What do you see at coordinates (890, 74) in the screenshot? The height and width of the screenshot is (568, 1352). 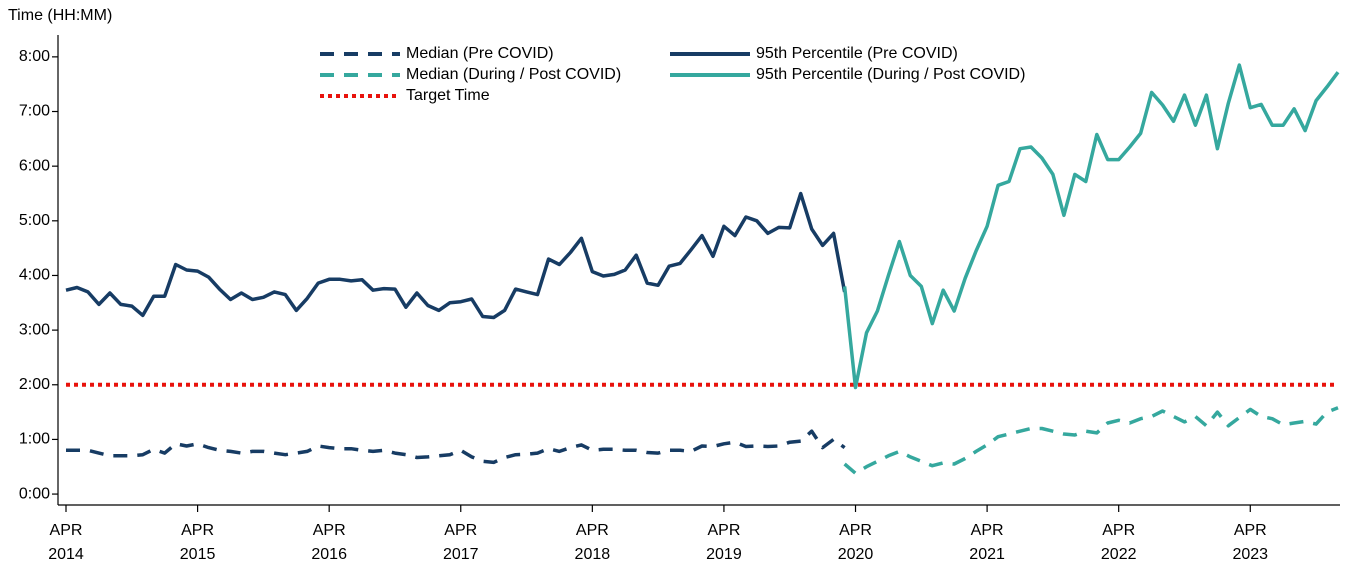 I see `legend-label: 95th Percentile (During / Post COVID)` at bounding box center [890, 74].